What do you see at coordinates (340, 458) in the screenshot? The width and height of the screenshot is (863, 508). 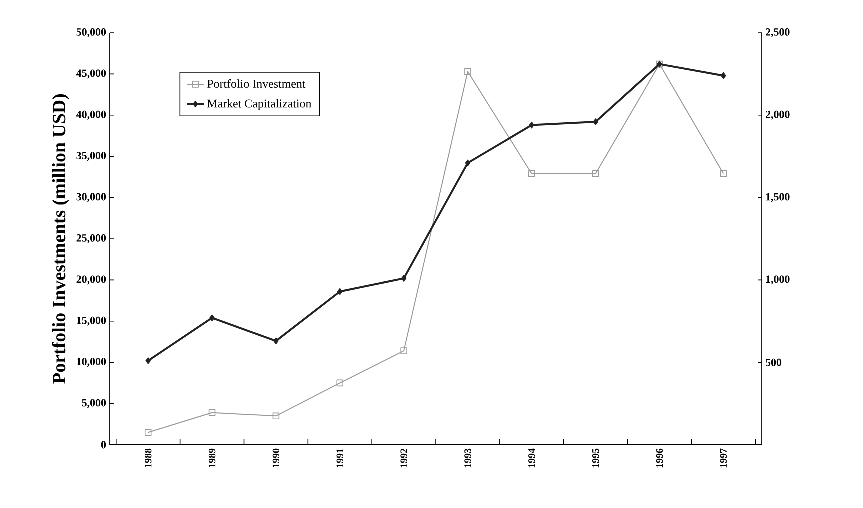 I see `x-tick-label: 1991` at bounding box center [340, 458].